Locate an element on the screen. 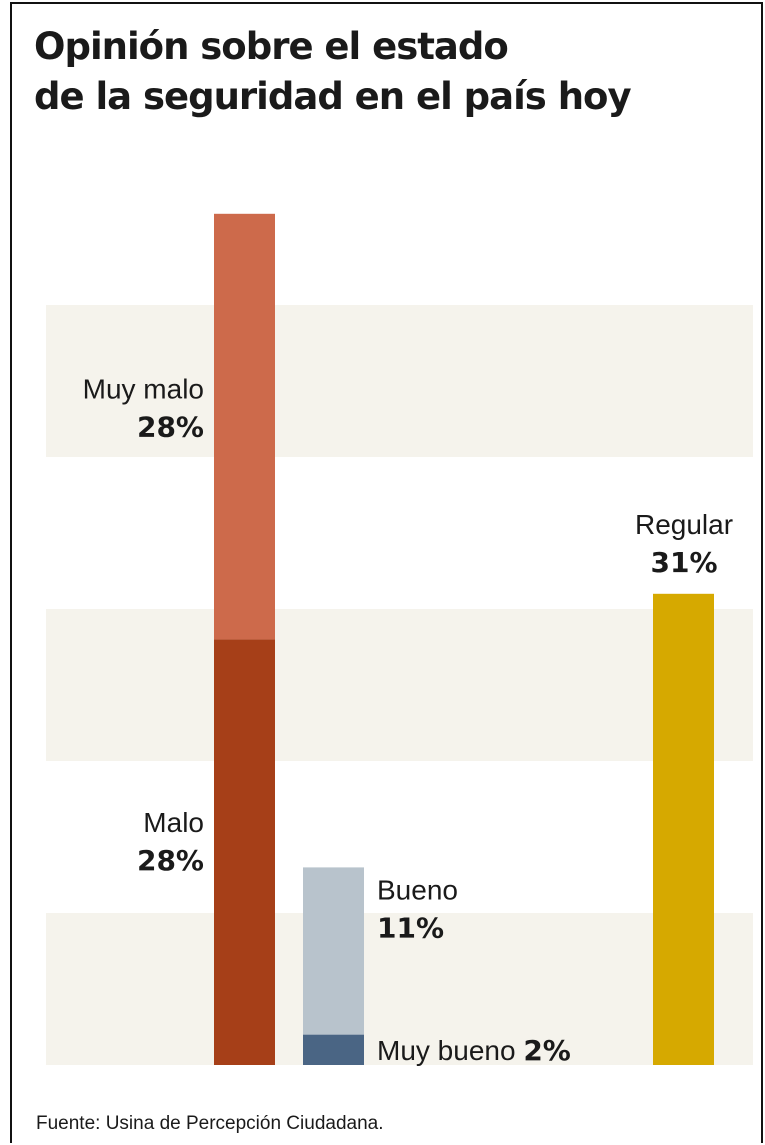 The image size is (765, 1145). value-muy-bueno: 2% is located at coordinates (547, 1050).